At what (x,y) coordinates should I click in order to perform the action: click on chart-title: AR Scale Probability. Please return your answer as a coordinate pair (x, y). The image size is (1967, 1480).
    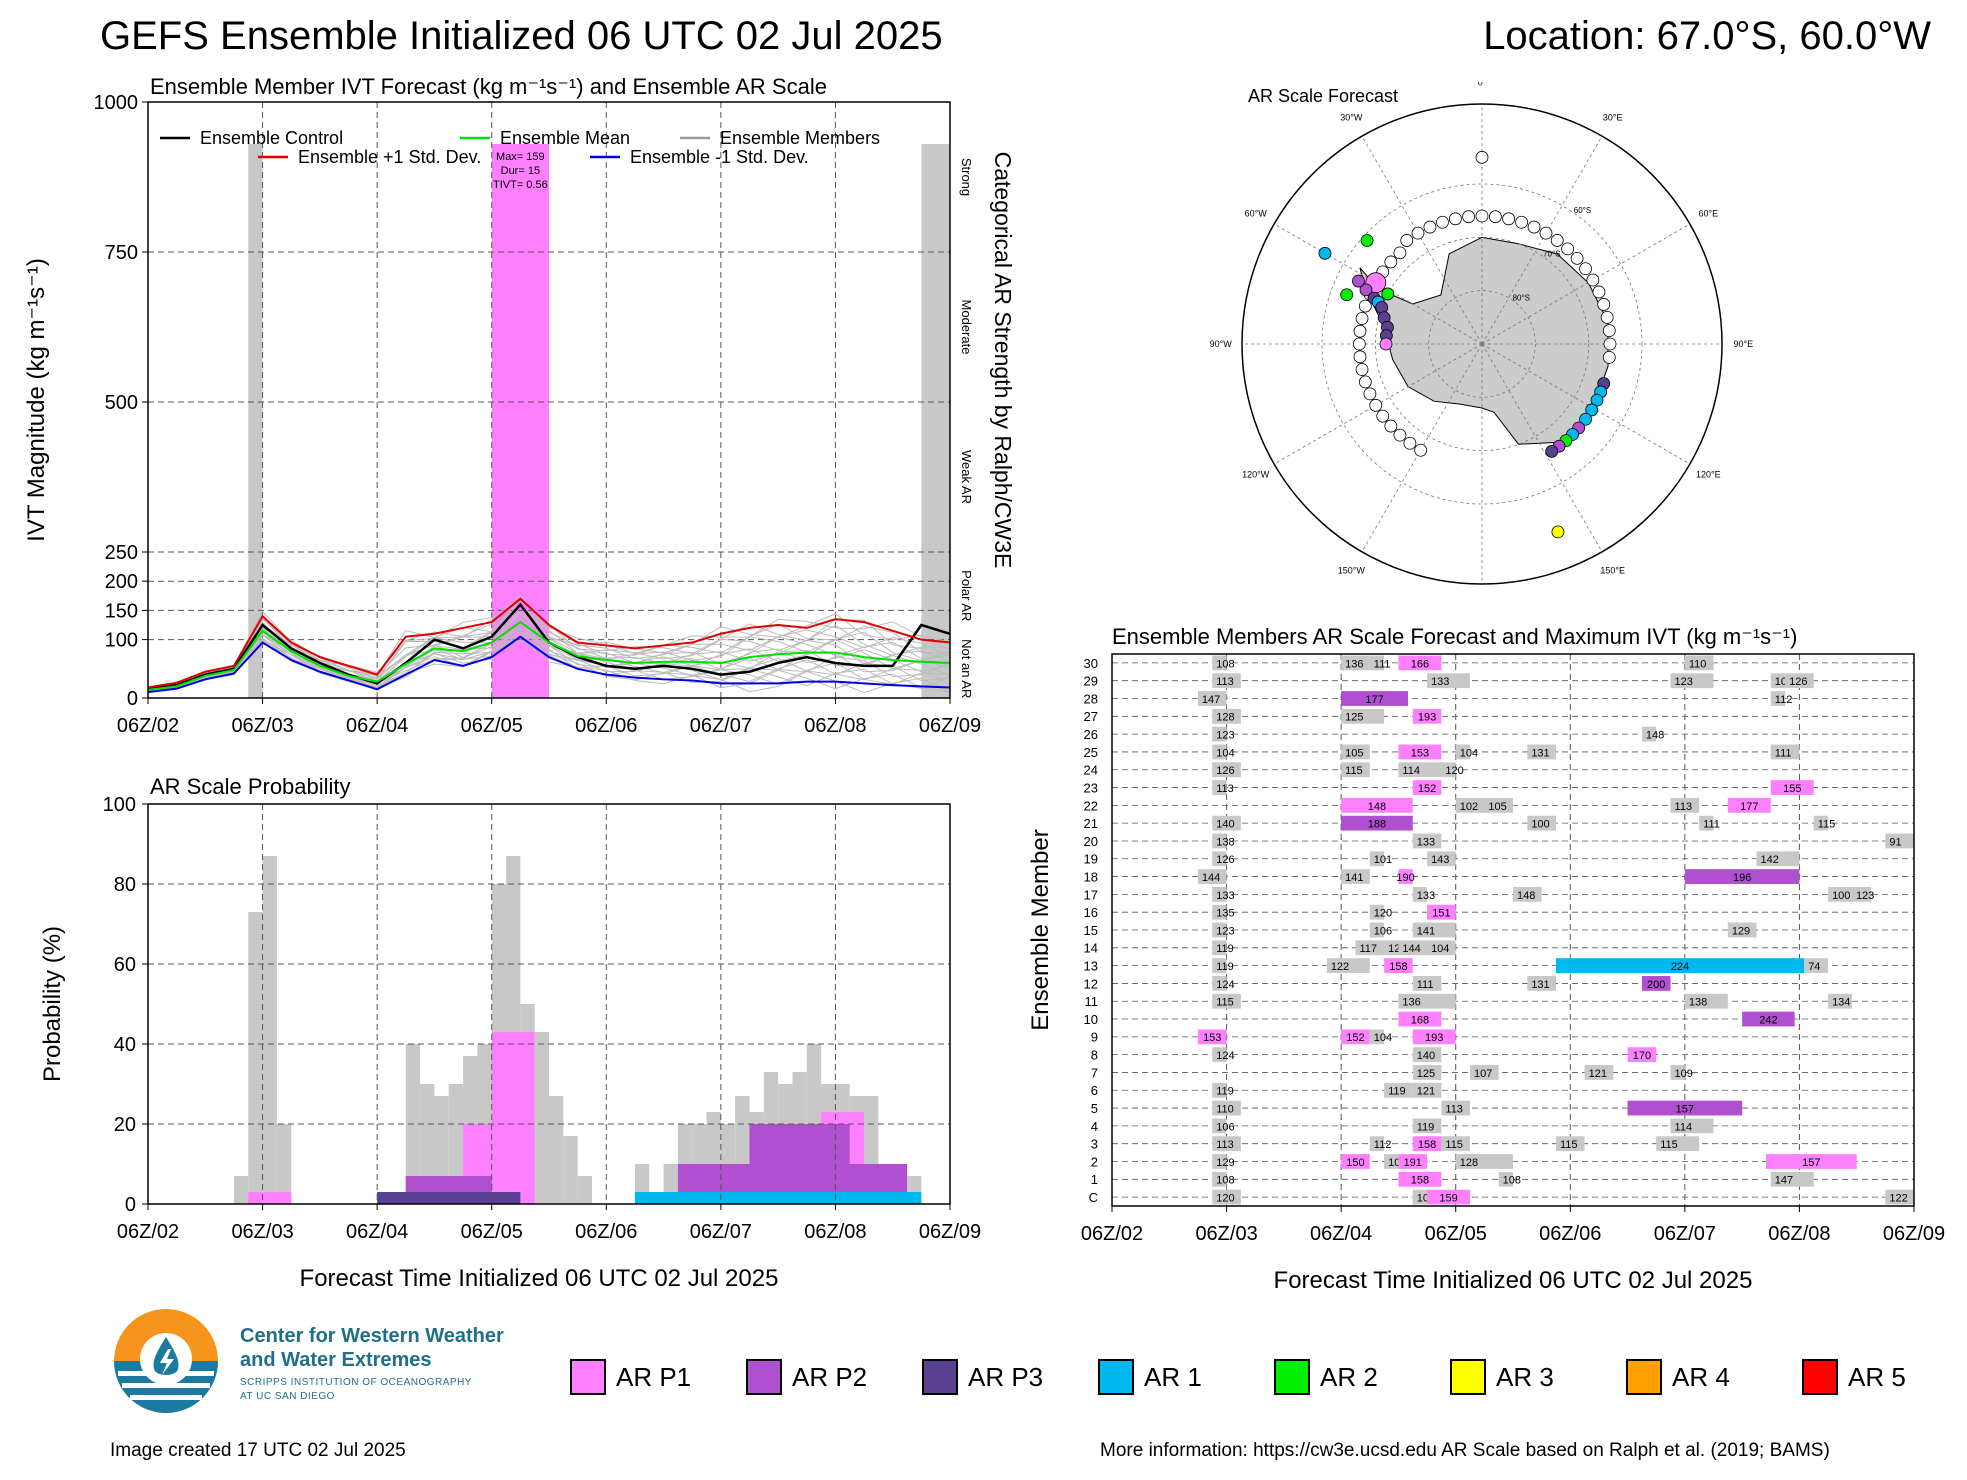
    Looking at the image, I should click on (250, 786).